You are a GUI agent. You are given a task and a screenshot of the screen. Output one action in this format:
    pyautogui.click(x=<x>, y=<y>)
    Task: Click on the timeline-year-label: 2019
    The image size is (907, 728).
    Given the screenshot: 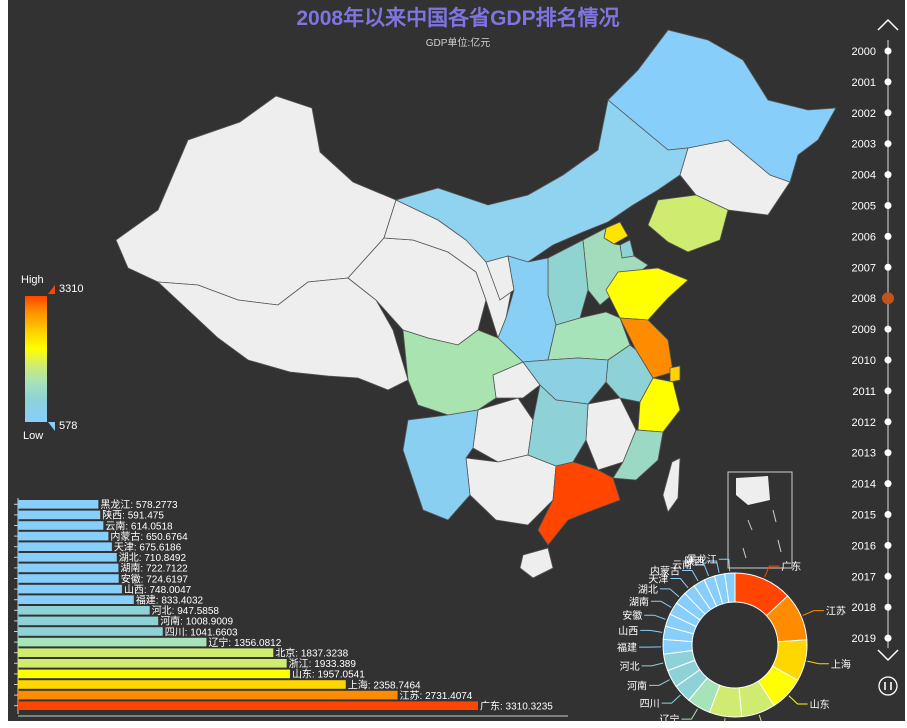 What is the action you would take?
    pyautogui.click(x=864, y=639)
    